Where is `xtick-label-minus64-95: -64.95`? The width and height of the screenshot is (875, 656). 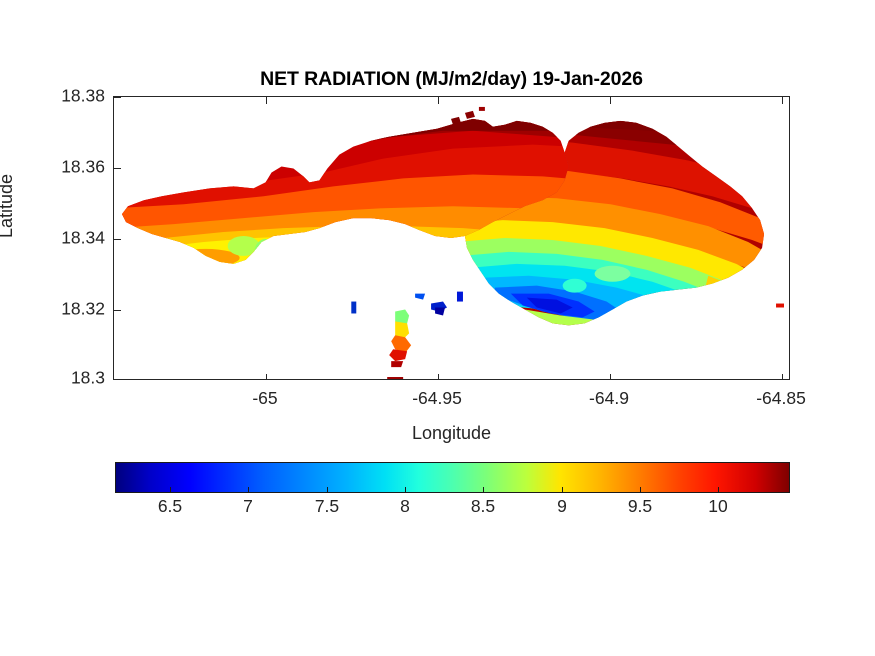 xtick-label-minus64-95: -64.95 is located at coordinates (437, 398).